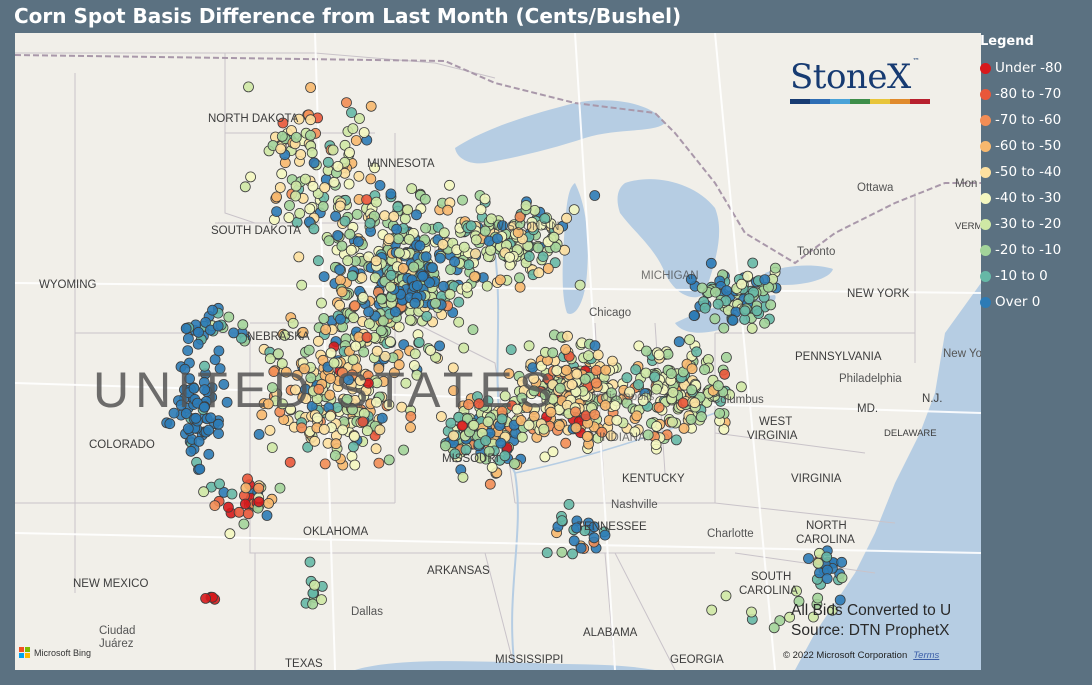 This screenshot has width=1092, height=685. I want to click on legend-item: -80 to -70, so click(1036, 94).